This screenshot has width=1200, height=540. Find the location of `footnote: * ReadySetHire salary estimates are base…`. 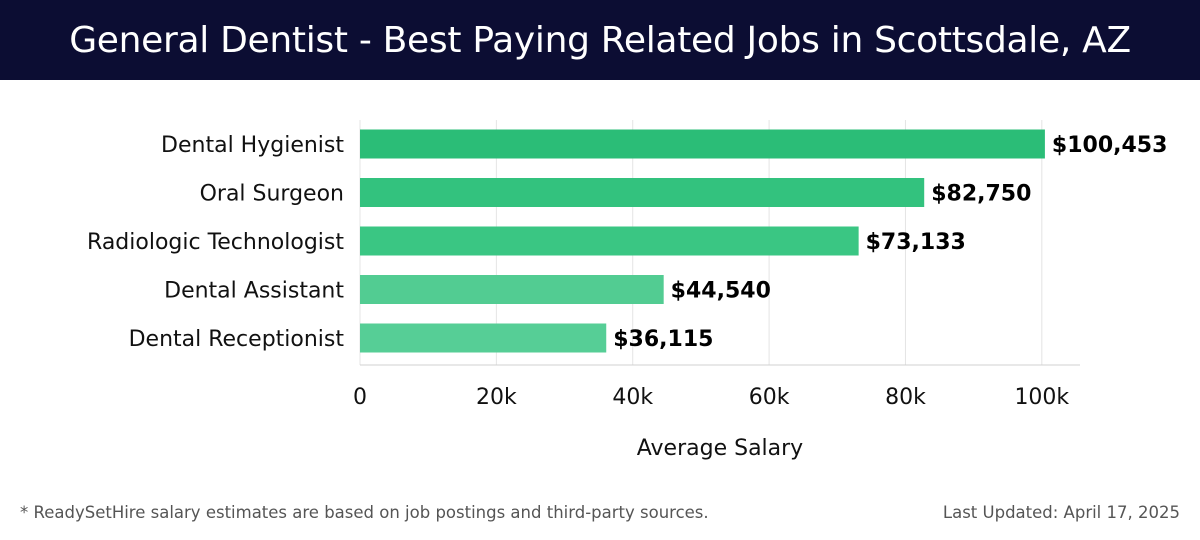

footnote: * ReadySetHire salary estimates are base… is located at coordinates (364, 512).